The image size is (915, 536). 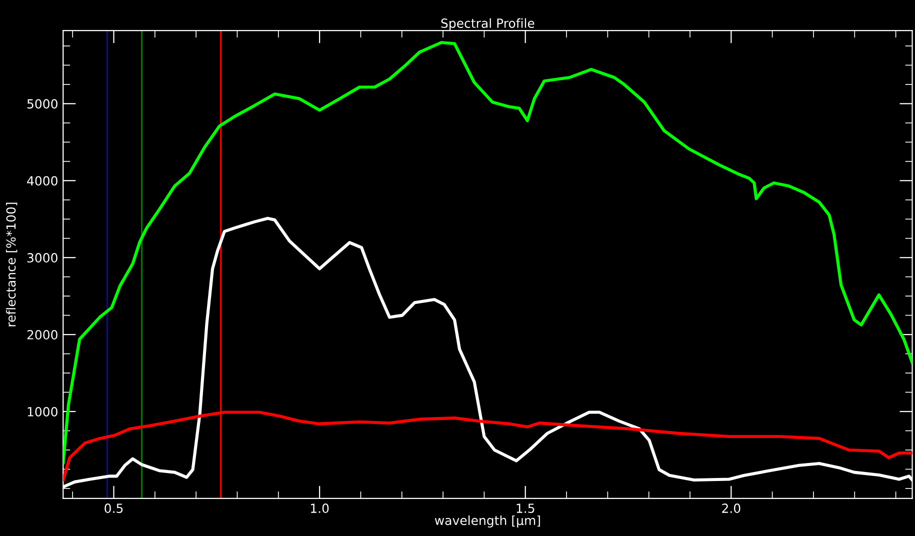 What do you see at coordinates (731, 509) in the screenshot?
I see `x-tick-label: 2.0` at bounding box center [731, 509].